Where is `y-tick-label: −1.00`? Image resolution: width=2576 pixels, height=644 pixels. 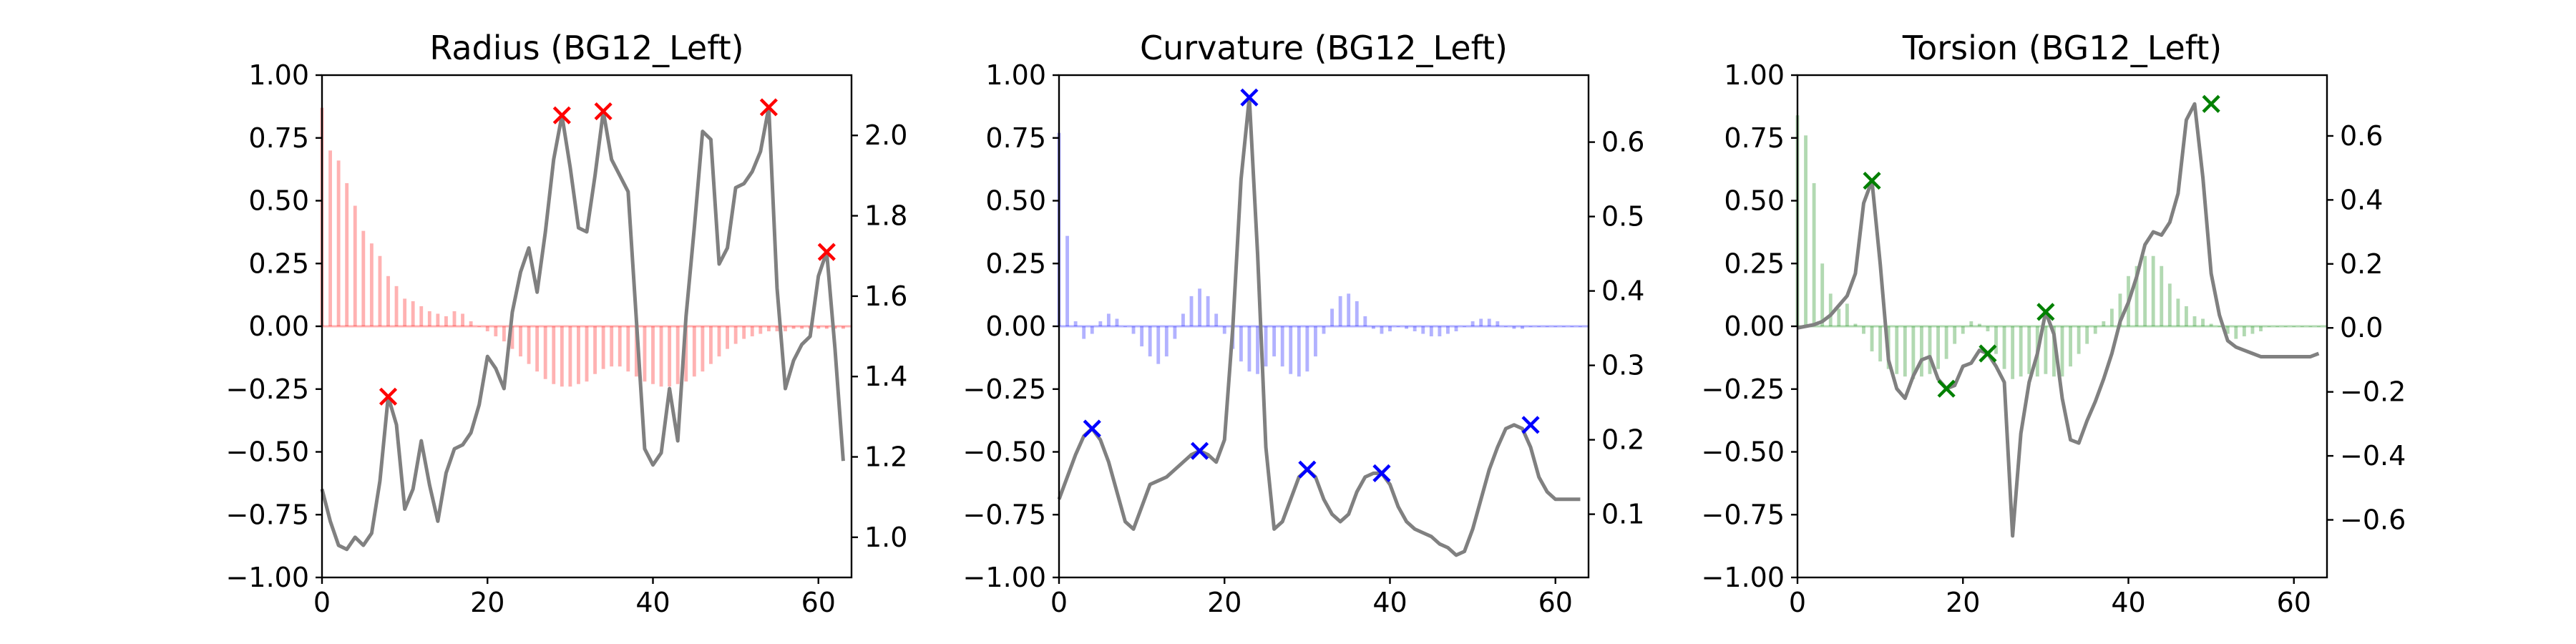
y-tick-label: −1.00 is located at coordinates (267, 577).